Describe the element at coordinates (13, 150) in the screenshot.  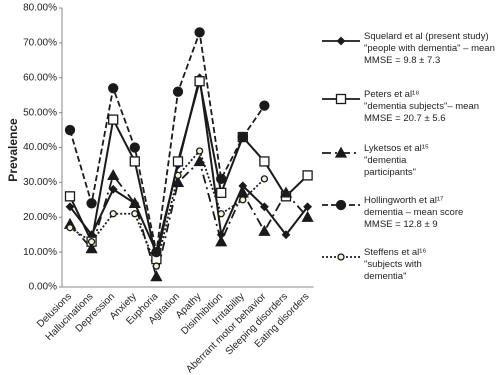
I see `y-axis-label: Prevalence` at that location.